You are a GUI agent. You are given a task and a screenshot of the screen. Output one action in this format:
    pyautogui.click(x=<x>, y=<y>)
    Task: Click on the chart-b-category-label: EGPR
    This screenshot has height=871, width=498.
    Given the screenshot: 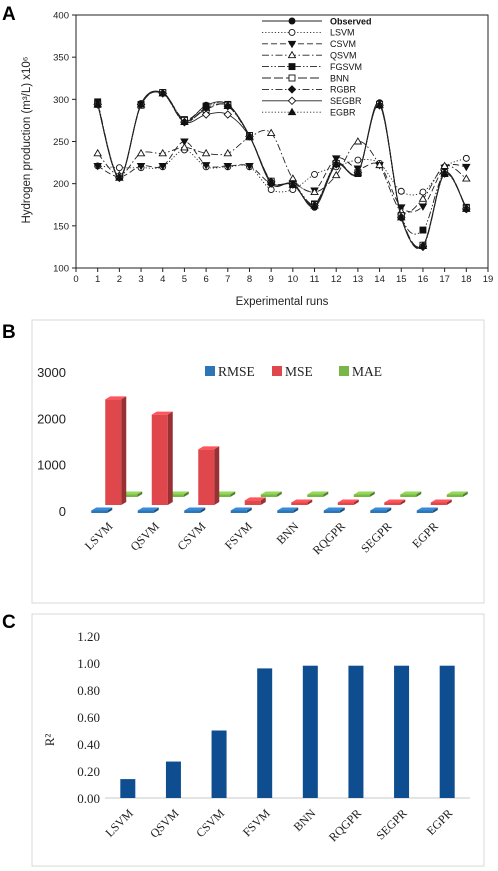 What is the action you would take?
    pyautogui.click(x=425, y=535)
    